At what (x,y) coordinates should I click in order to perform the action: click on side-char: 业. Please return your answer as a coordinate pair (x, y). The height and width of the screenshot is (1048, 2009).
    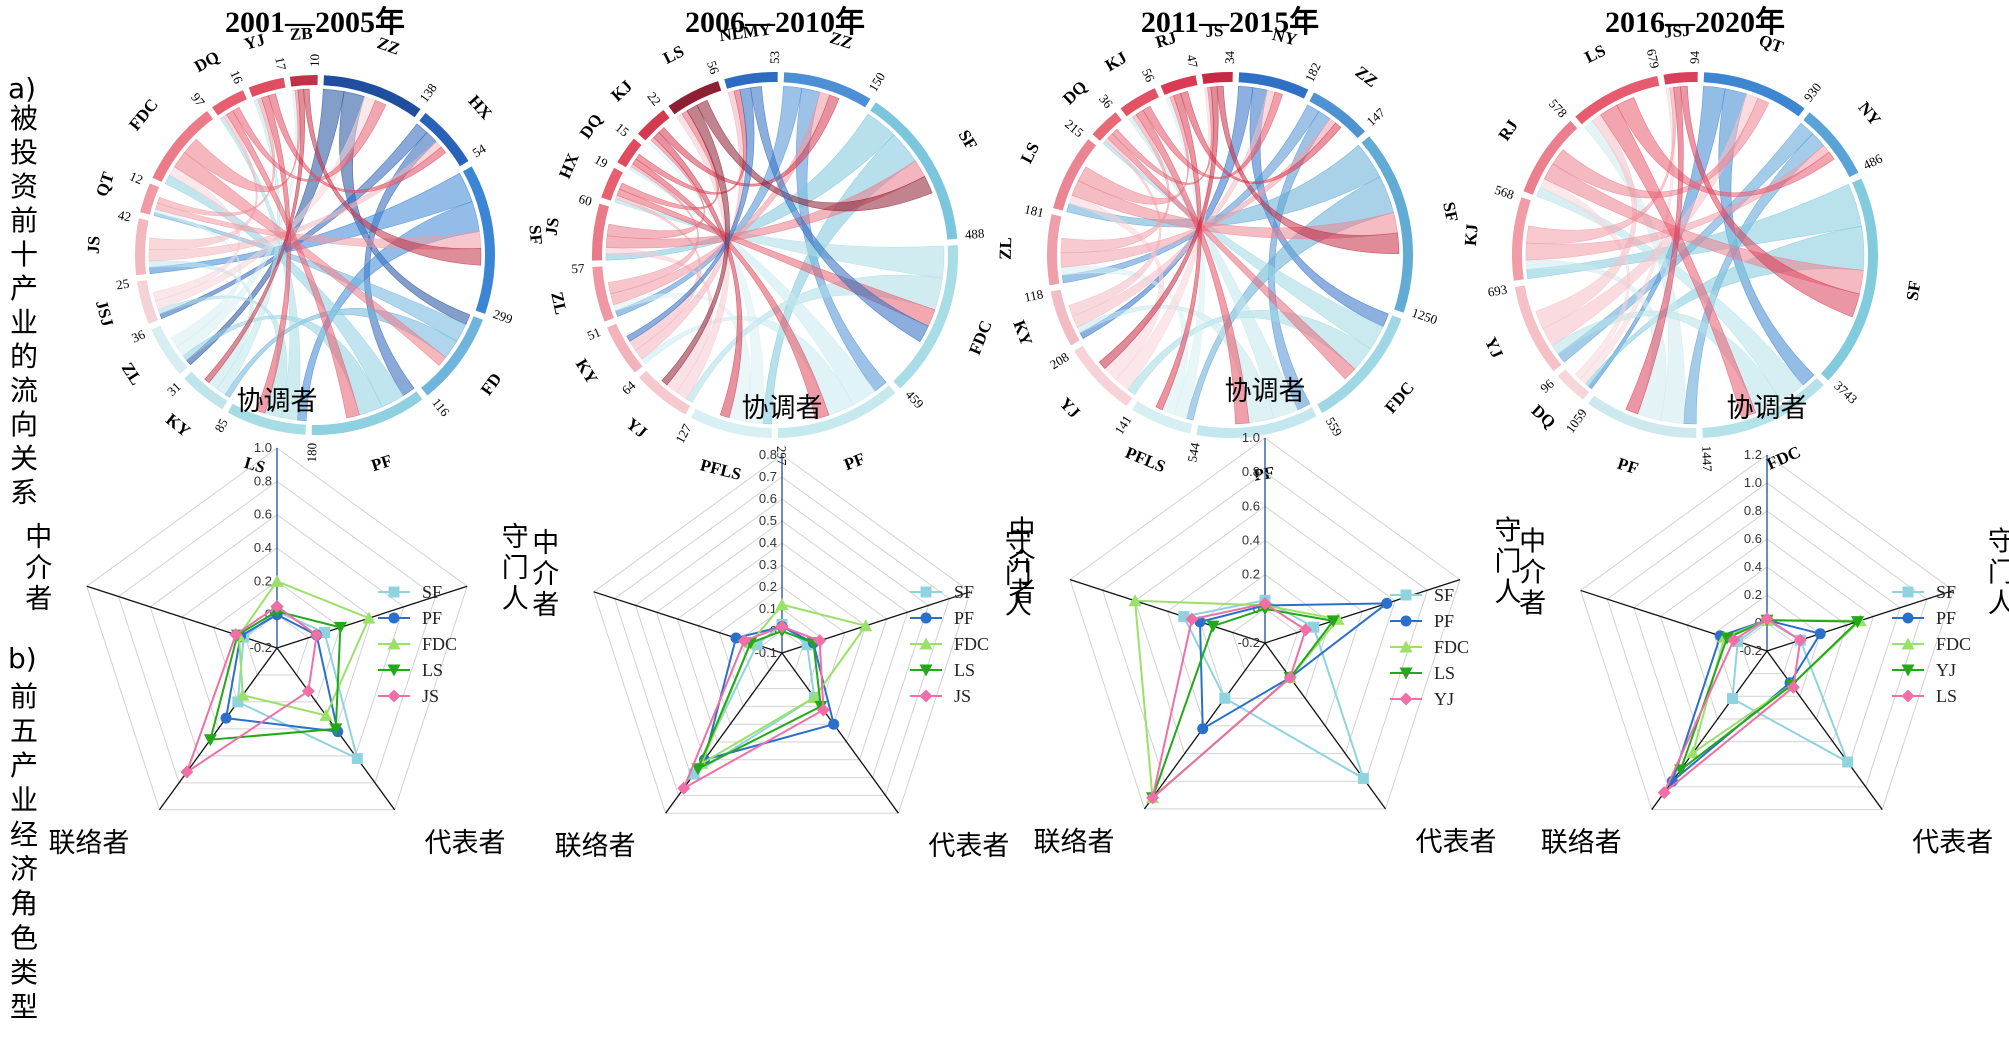
    Looking at the image, I should click on (24, 800).